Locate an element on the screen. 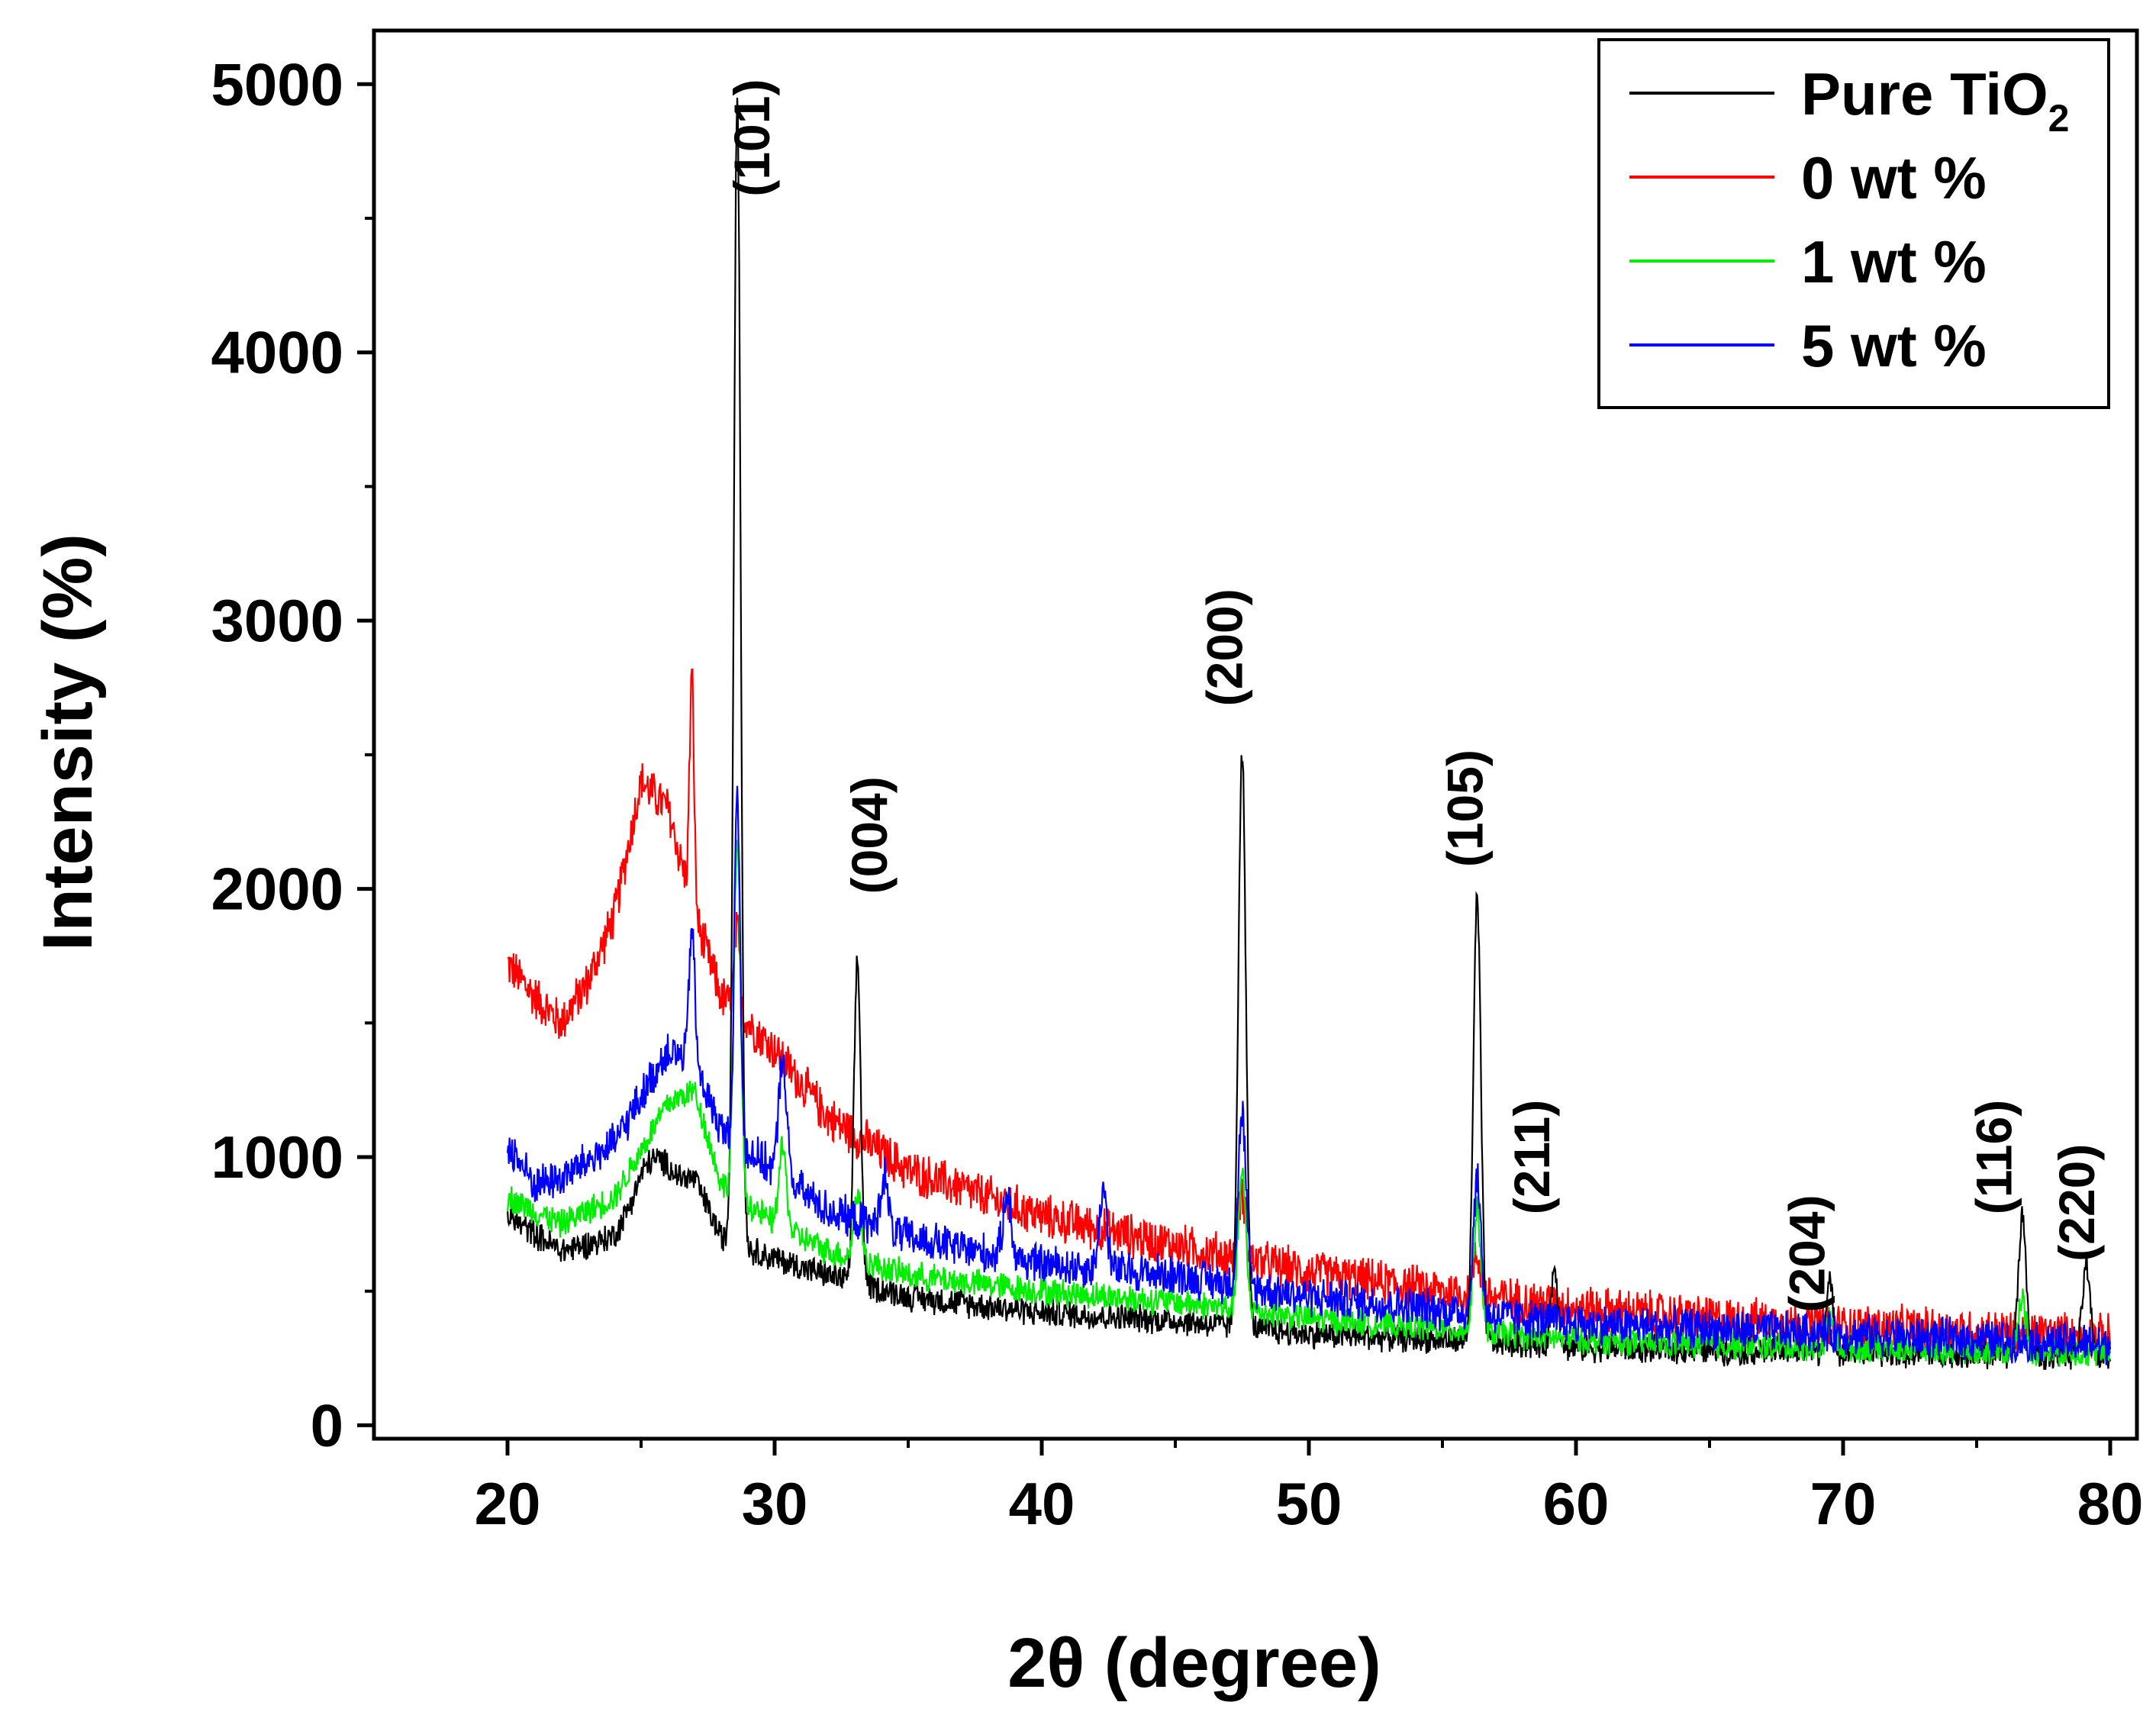  x-tick-label: 60 is located at coordinates (1576, 1503).